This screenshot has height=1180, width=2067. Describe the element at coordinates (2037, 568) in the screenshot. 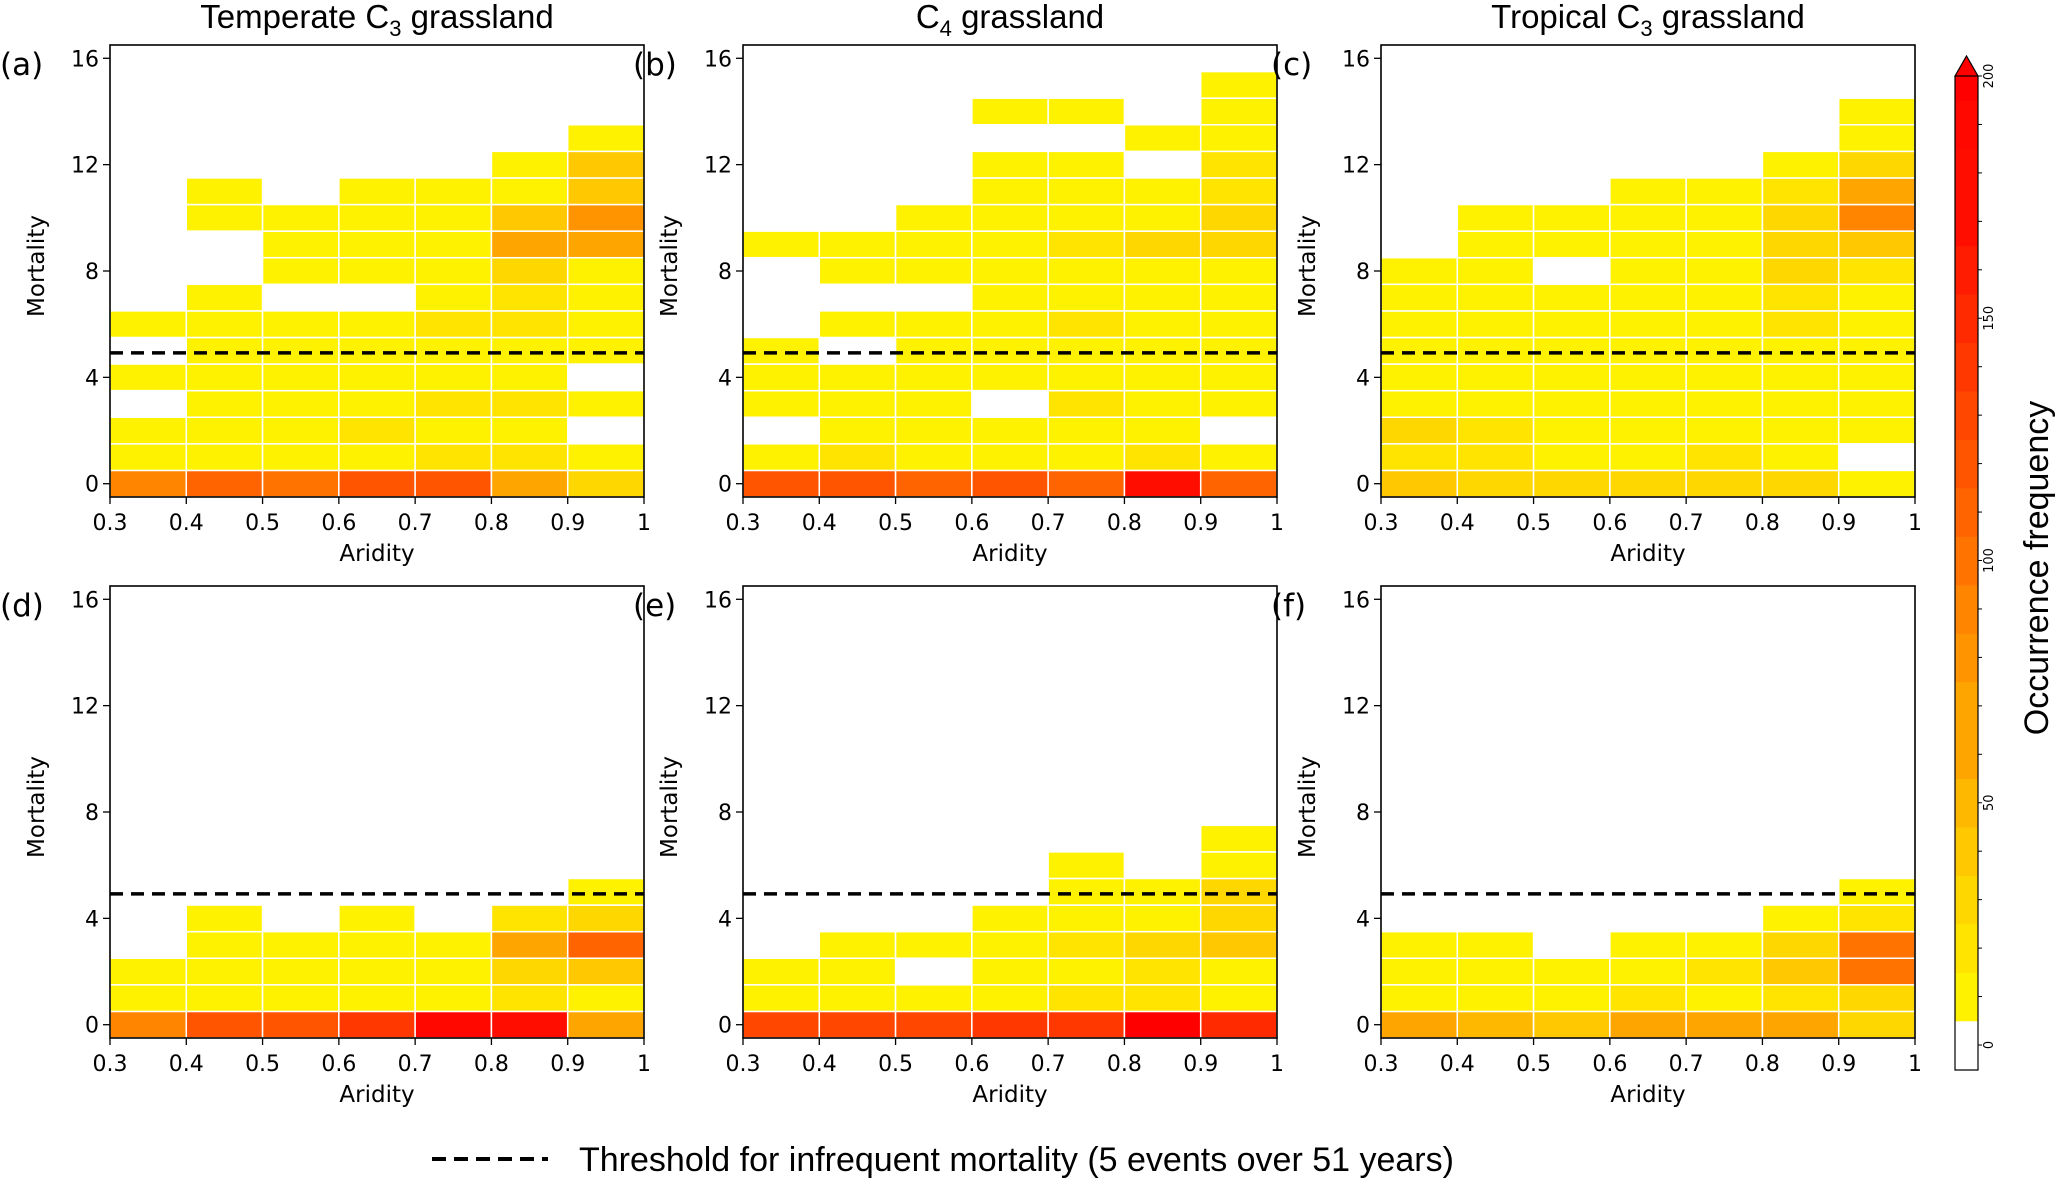

I see `colorbar-label: Occurrence frequency` at that location.